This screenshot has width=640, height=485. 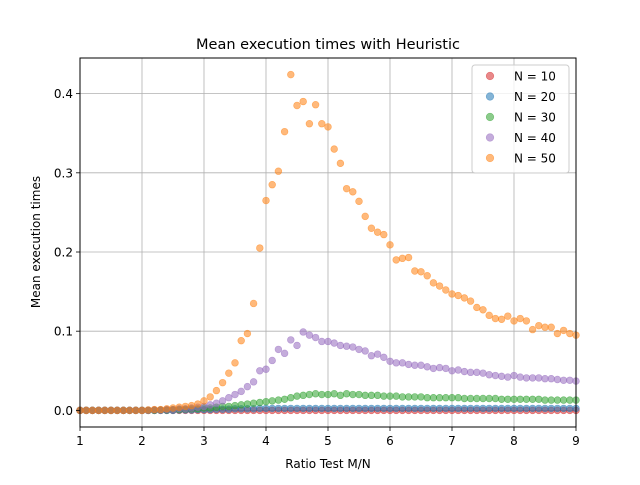 I want to click on x-tick-label: 4, so click(x=266, y=441).